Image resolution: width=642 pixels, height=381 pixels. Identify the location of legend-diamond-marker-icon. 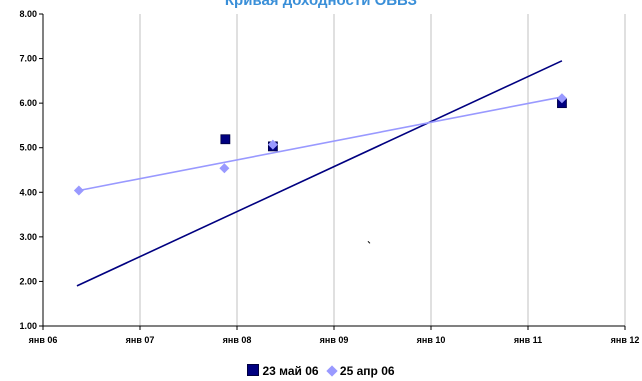
(332, 371).